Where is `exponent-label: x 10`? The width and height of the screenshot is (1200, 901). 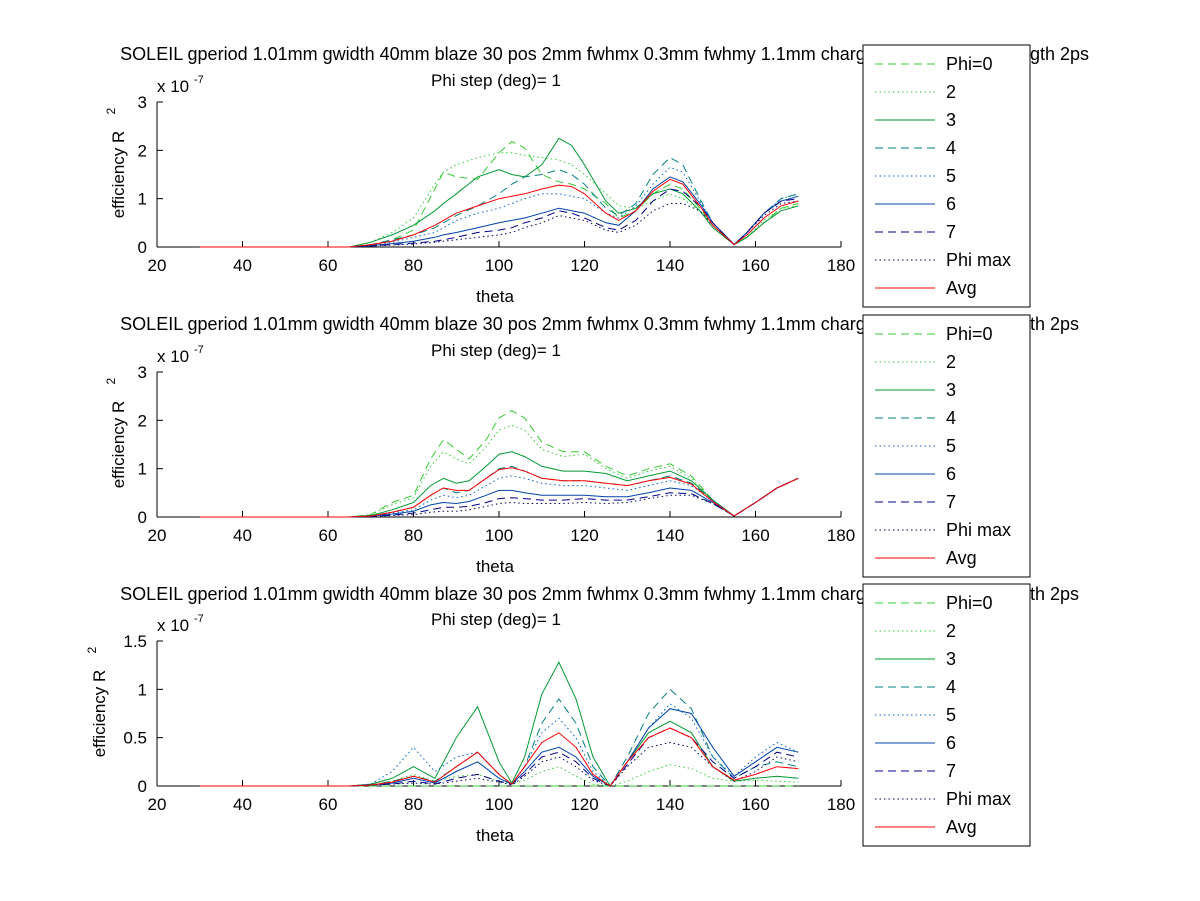 exponent-label: x 10 is located at coordinates (173, 625).